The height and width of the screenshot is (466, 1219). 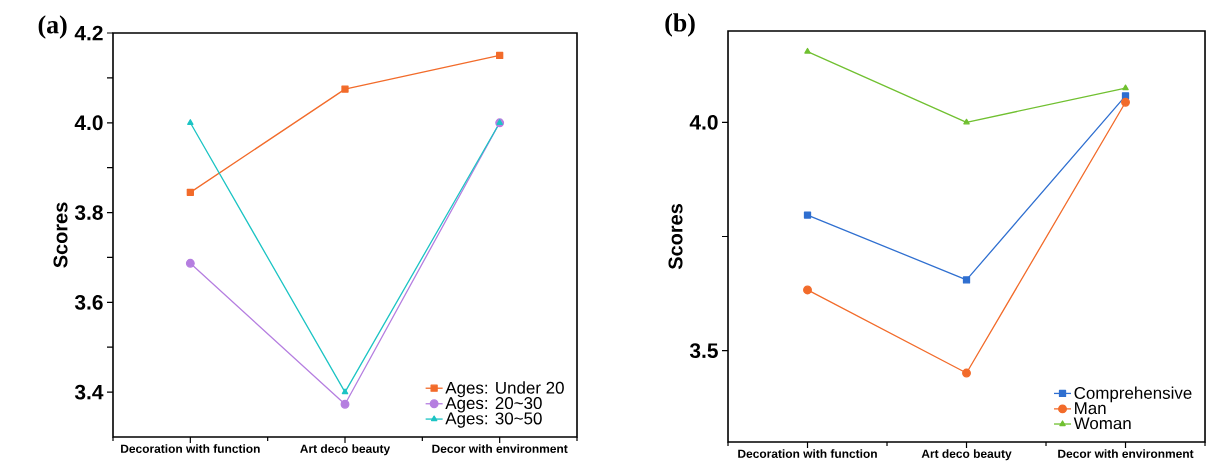 What do you see at coordinates (504, 389) in the screenshot?
I see `legend-label: Ages: Under 20` at bounding box center [504, 389].